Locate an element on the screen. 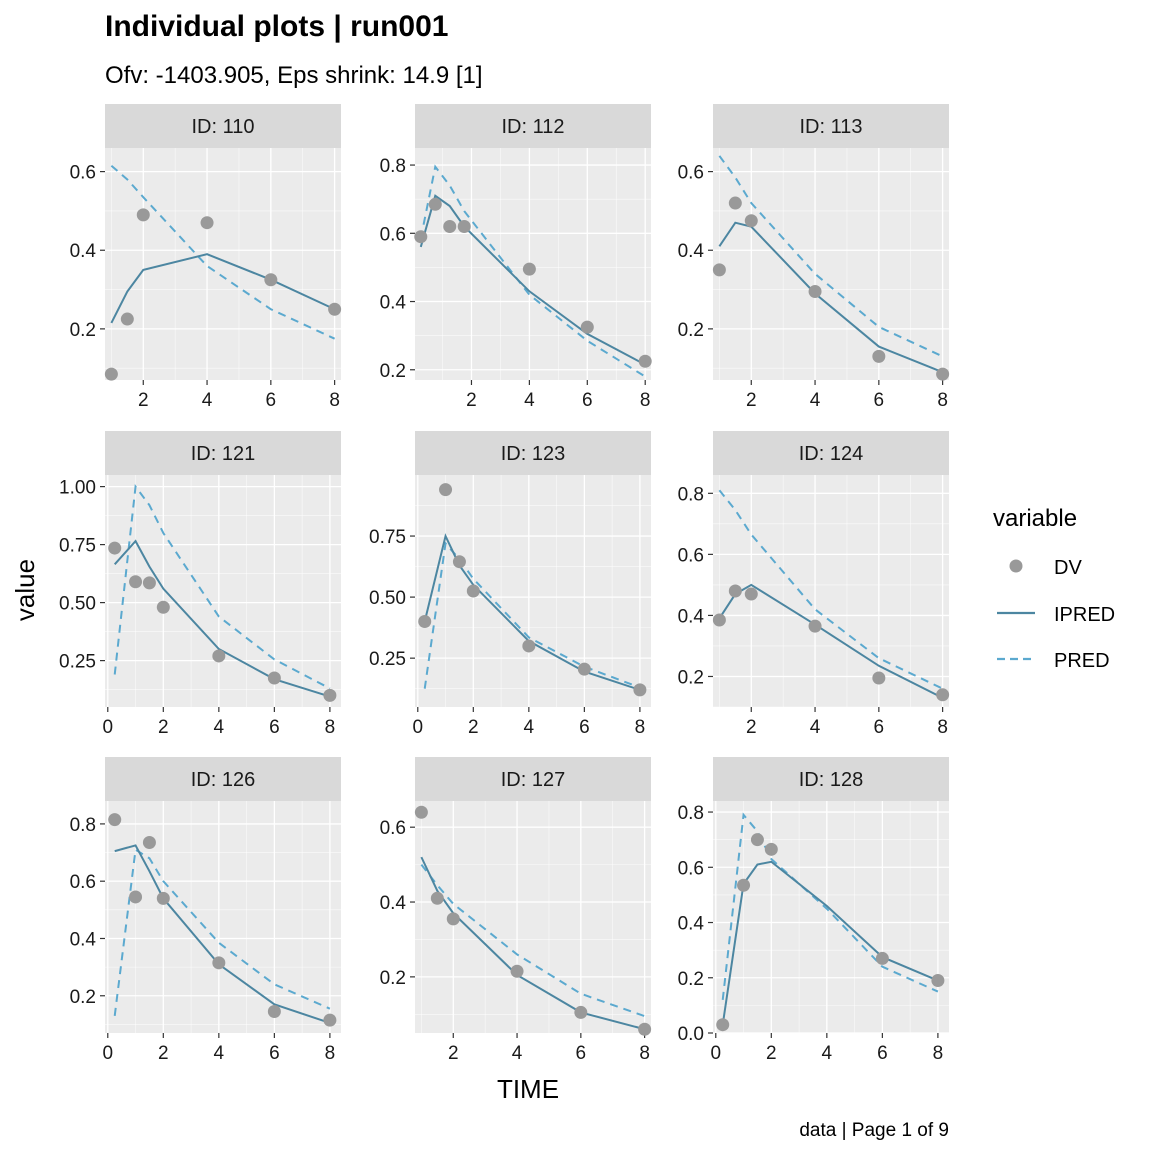 The height and width of the screenshot is (1157, 1152). ipred-series-line is located at coordinates (532, 943).